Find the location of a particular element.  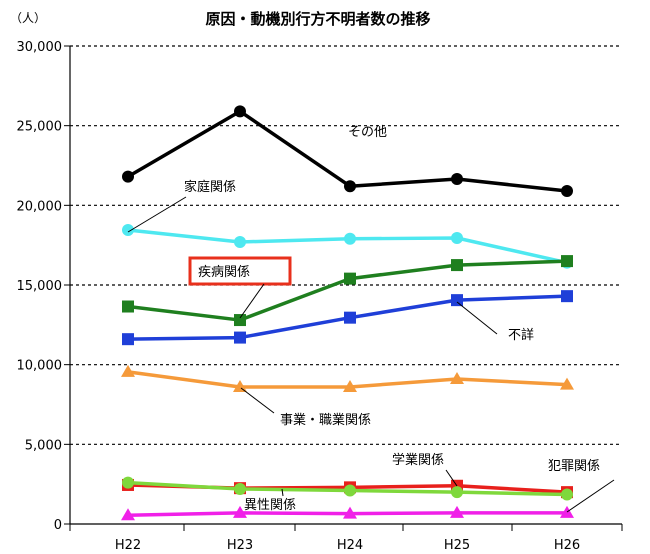

series-annotation: 学業関係 is located at coordinates (418, 460).